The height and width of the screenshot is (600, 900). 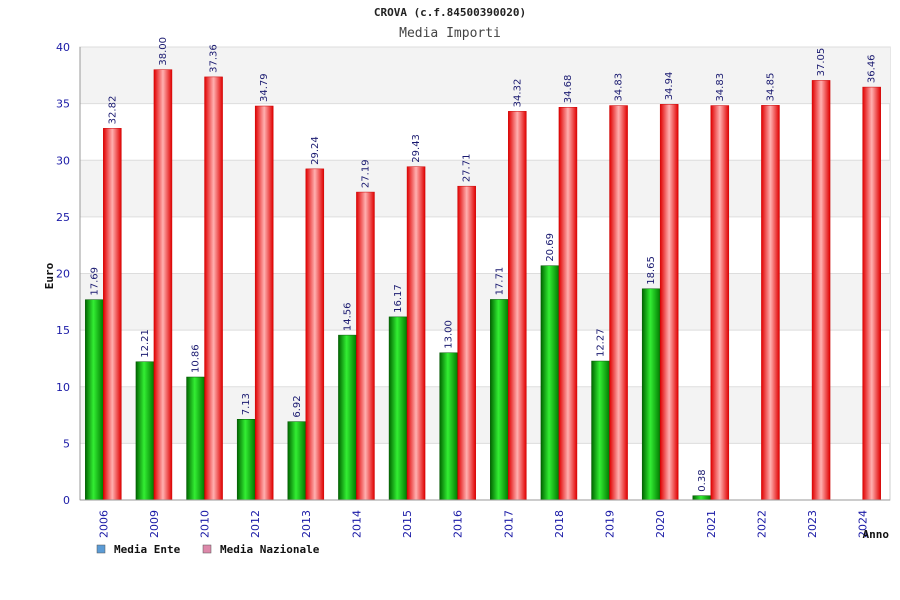 What do you see at coordinates (651, 394) in the screenshot?
I see `bar-media-ente-2020` at bounding box center [651, 394].